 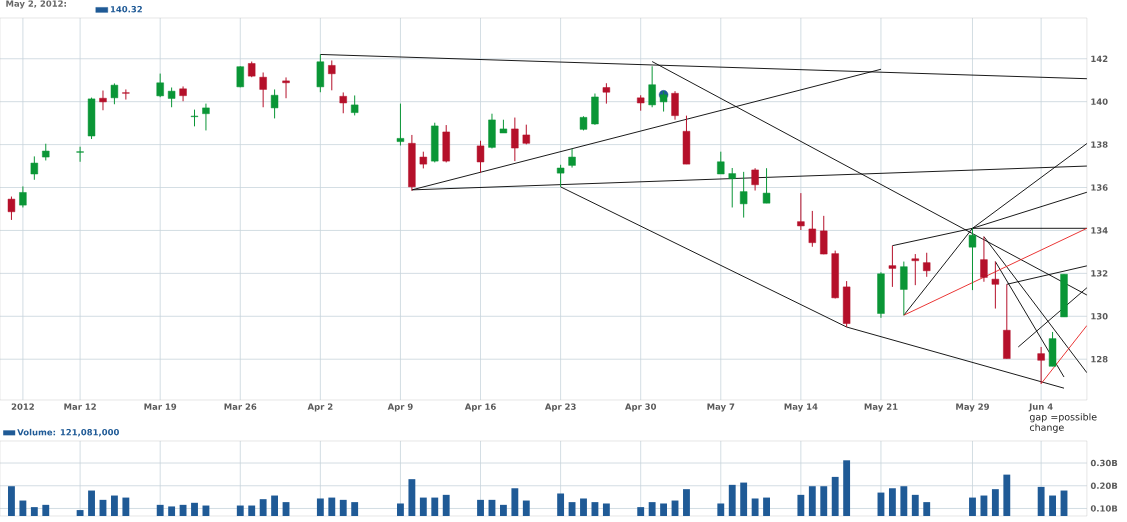 I want to click on y-tick-label: 136, so click(x=1099, y=187).